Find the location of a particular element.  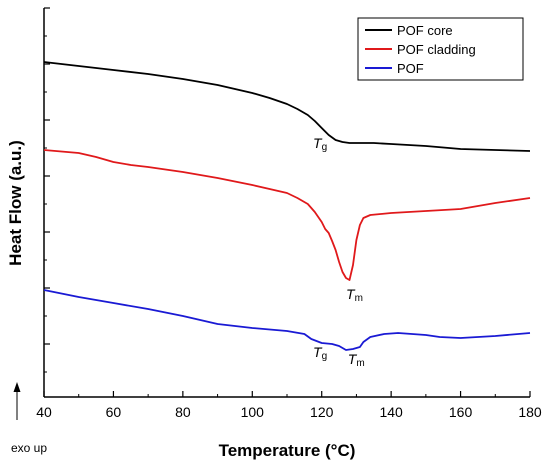

x-tick-label: 160 is located at coordinates (461, 412).